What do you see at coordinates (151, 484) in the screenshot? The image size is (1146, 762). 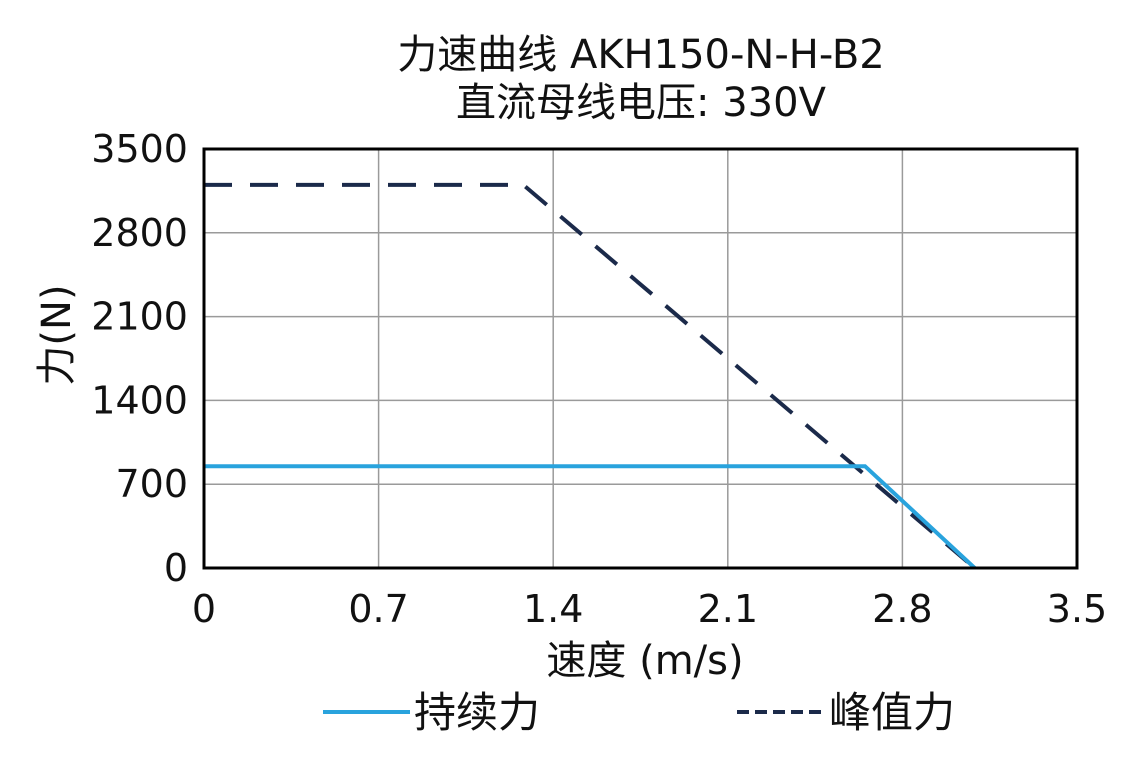 I see `y-tick-label: 700` at bounding box center [151, 484].